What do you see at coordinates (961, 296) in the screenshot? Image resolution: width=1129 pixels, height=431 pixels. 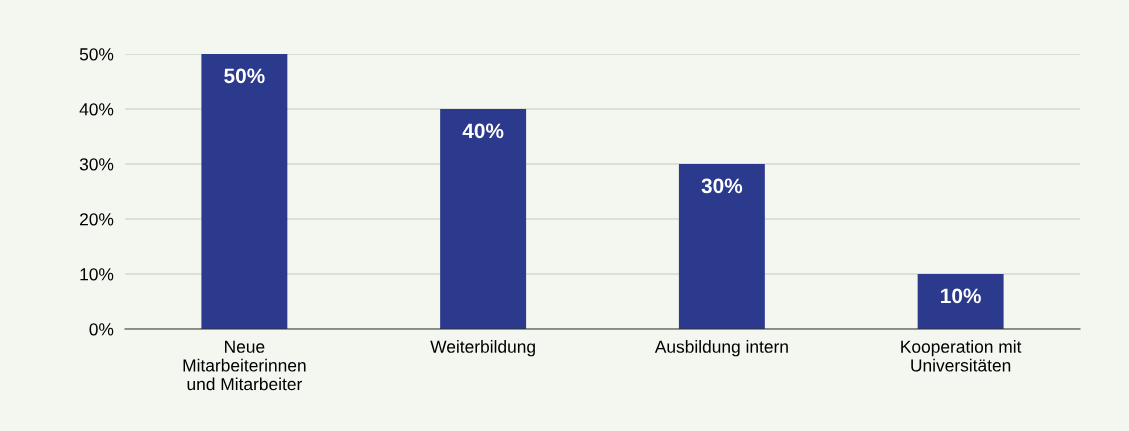 I see `data-label: 10%` at bounding box center [961, 296].